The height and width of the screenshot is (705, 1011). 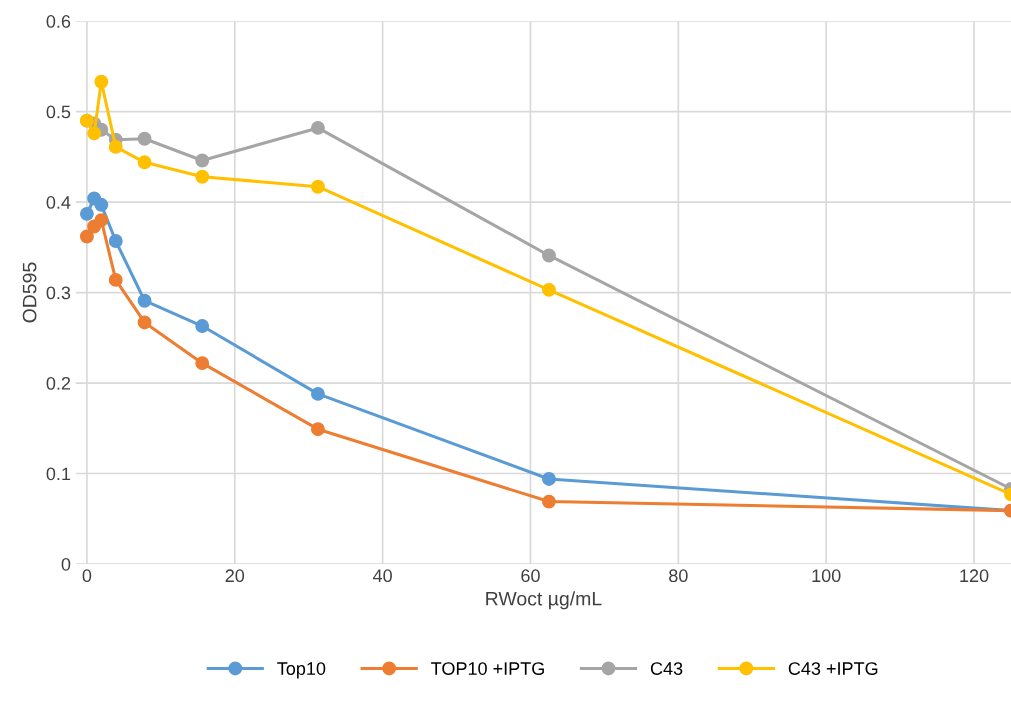 I want to click on x-tick-label: 80, so click(x=678, y=576).